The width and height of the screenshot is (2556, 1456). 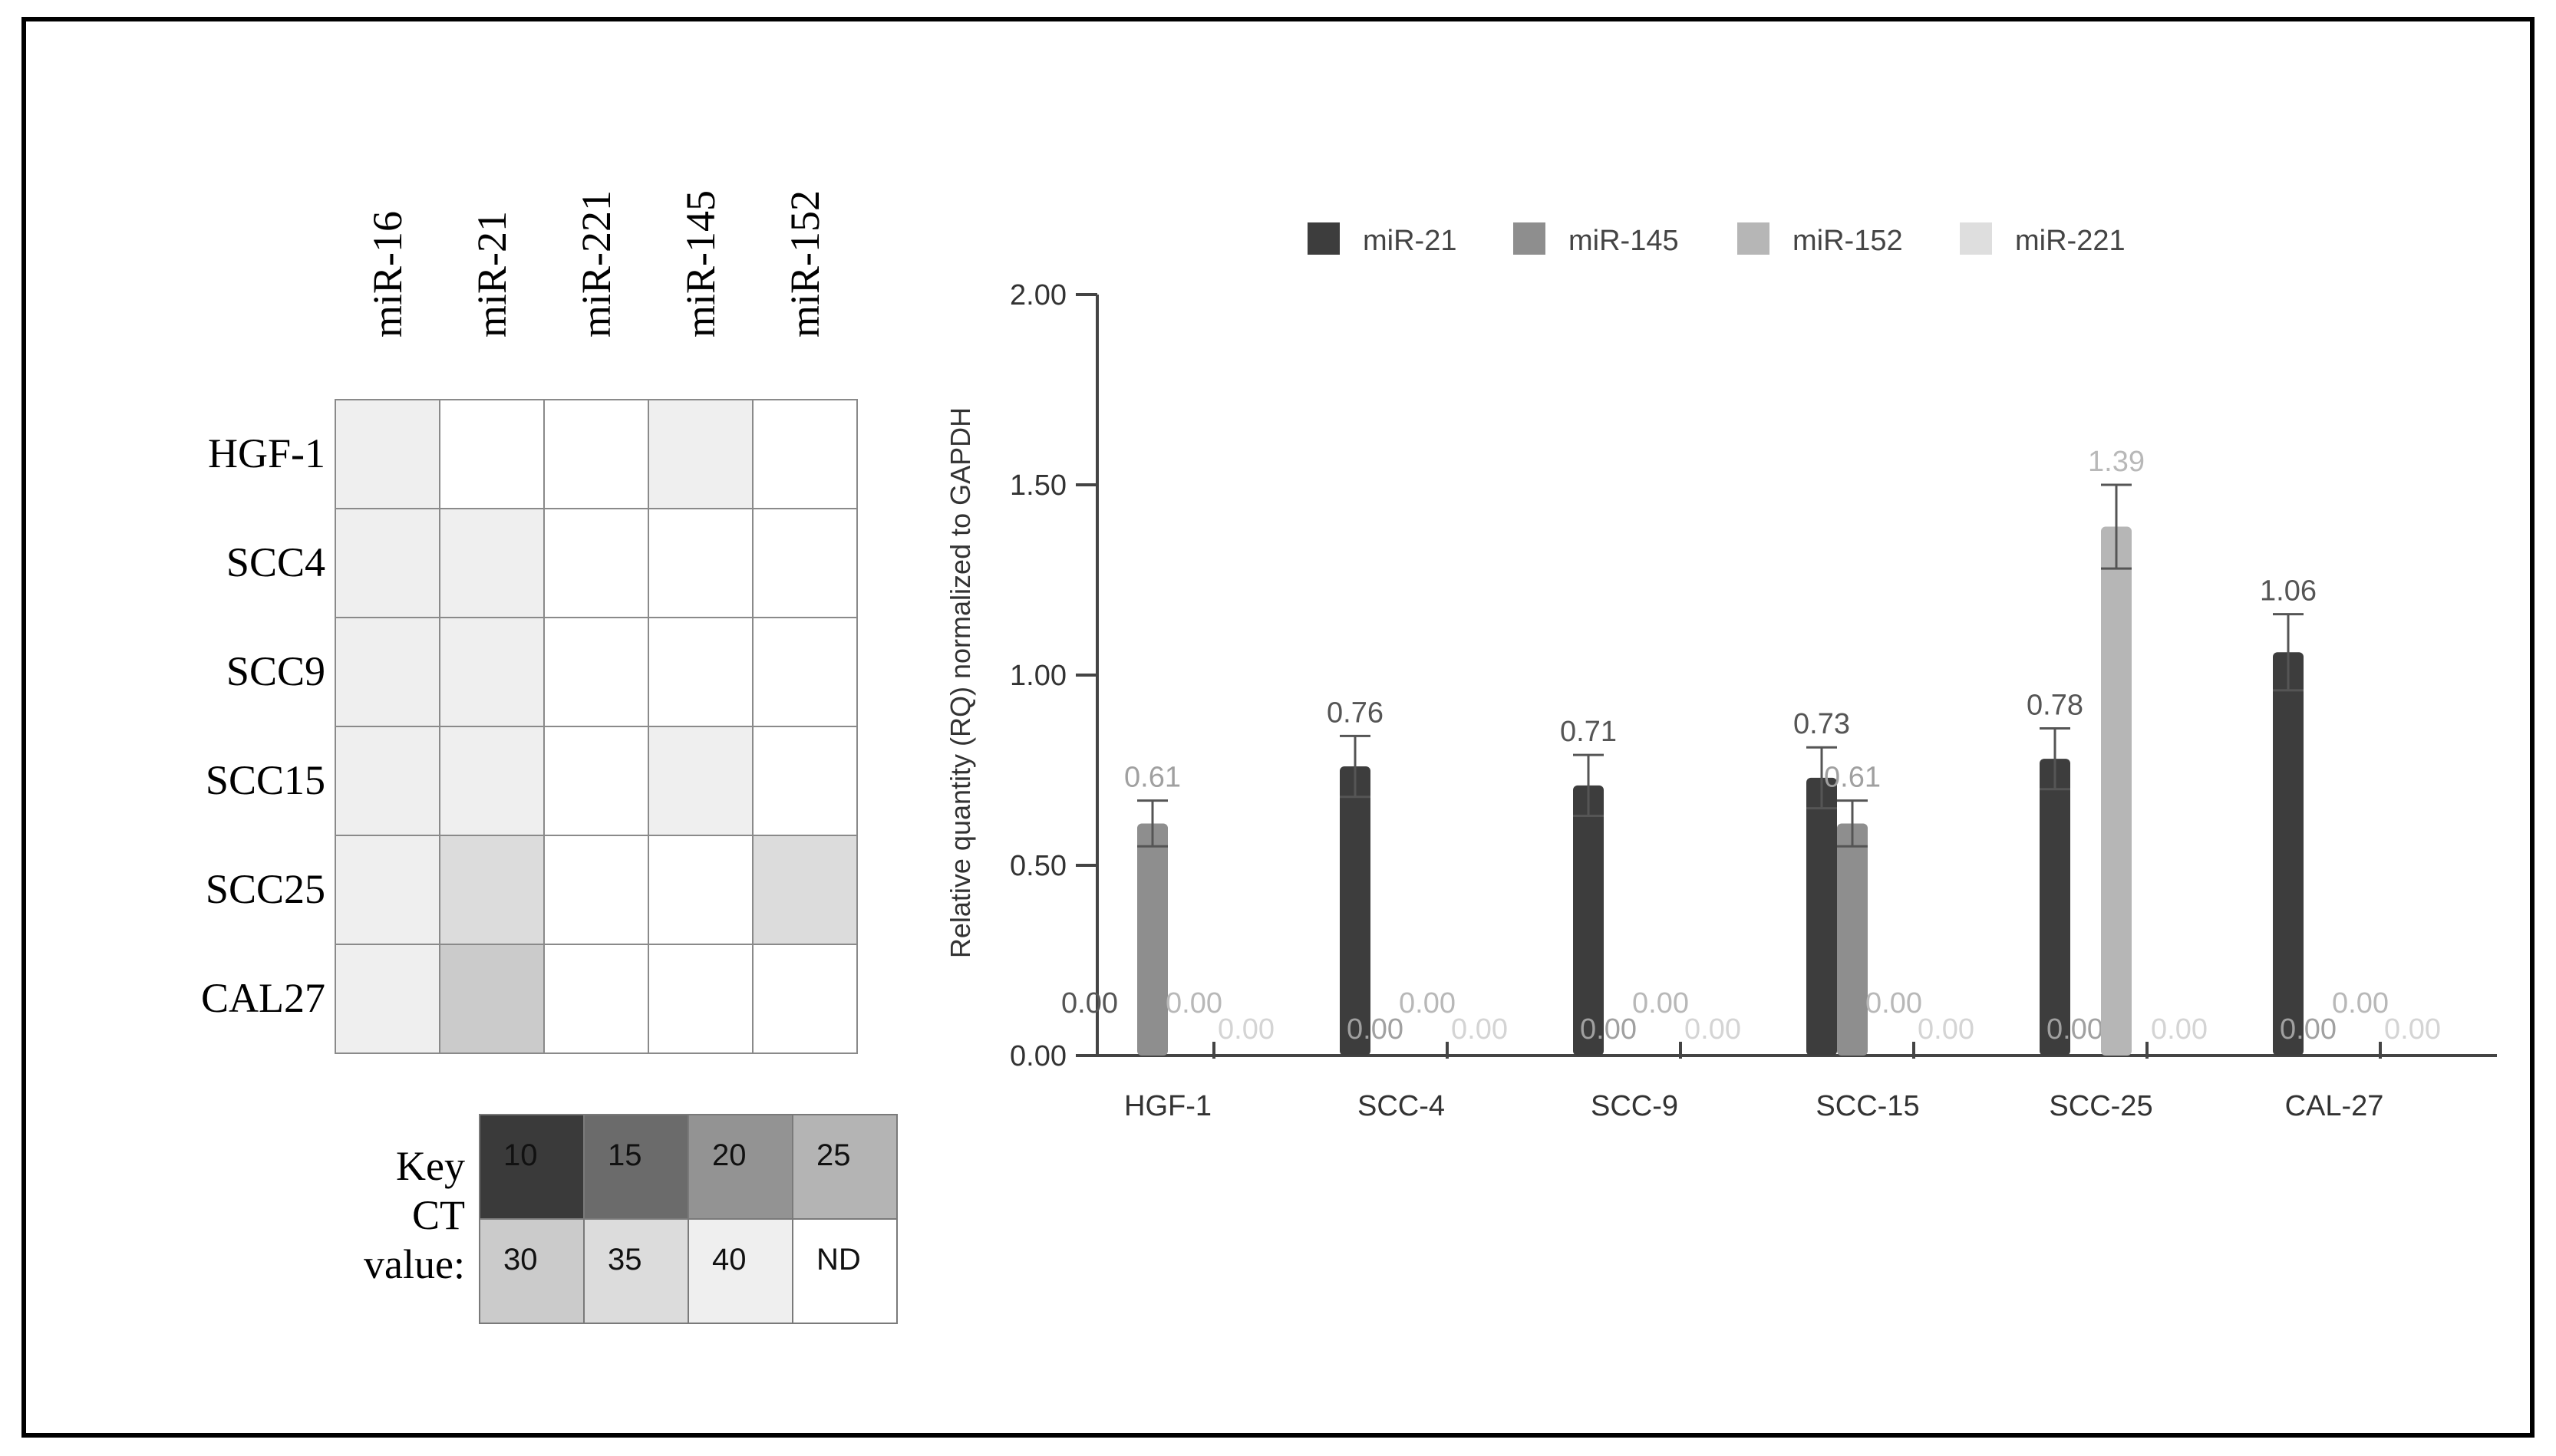 I want to click on legend-entry: miR-221, so click(x=2070, y=241).